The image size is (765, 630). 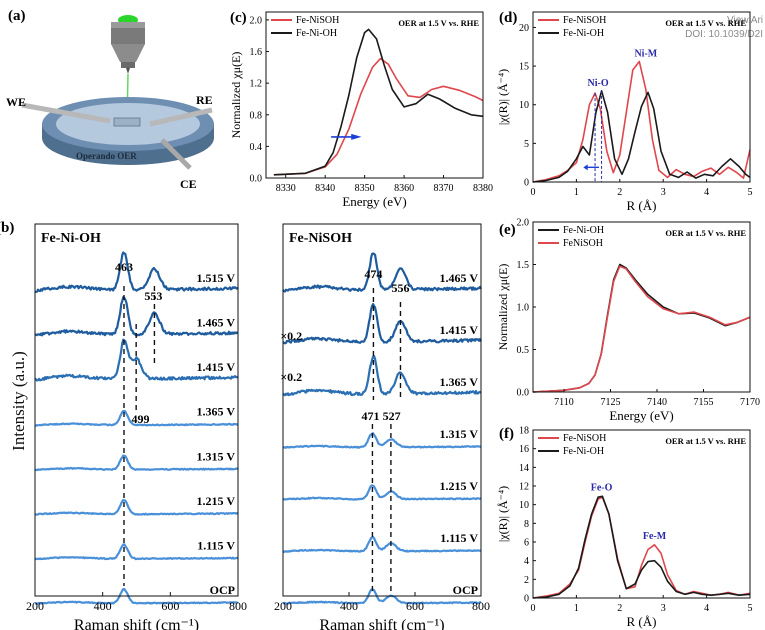 What do you see at coordinates (7, 228) in the screenshot?
I see `panel-b-frame: (b)` at bounding box center [7, 228].